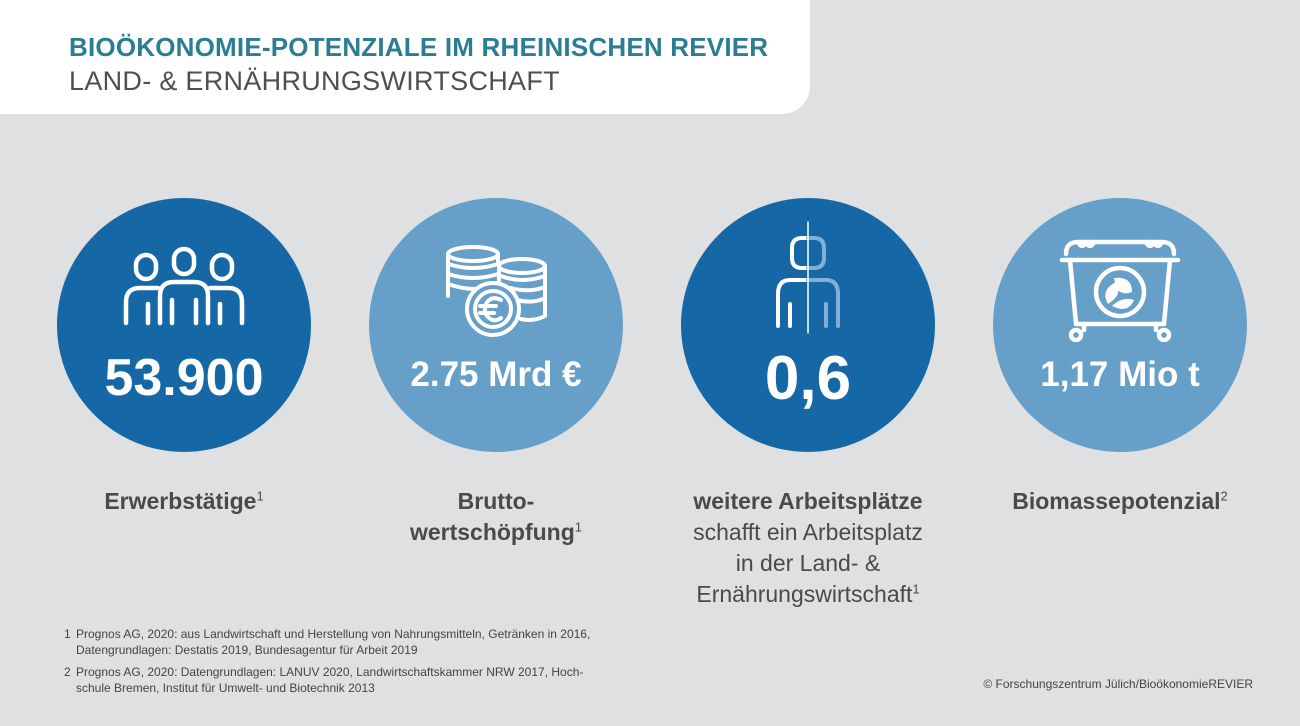 Image resolution: width=1300 pixels, height=726 pixels. What do you see at coordinates (804, 594) in the screenshot?
I see `label-text: Ernährungswirtschaft` at bounding box center [804, 594].